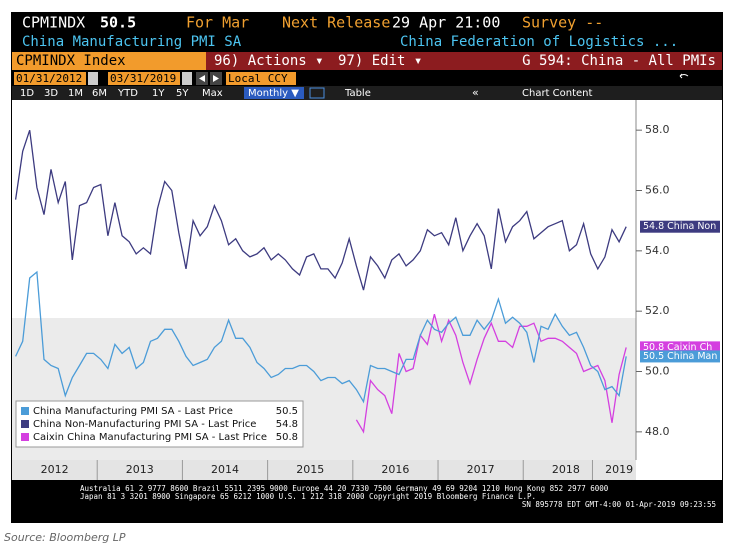 The width and height of the screenshot is (736, 549). What do you see at coordinates (287, 424) in the screenshot?
I see `legend-value: 54.8` at bounding box center [287, 424].